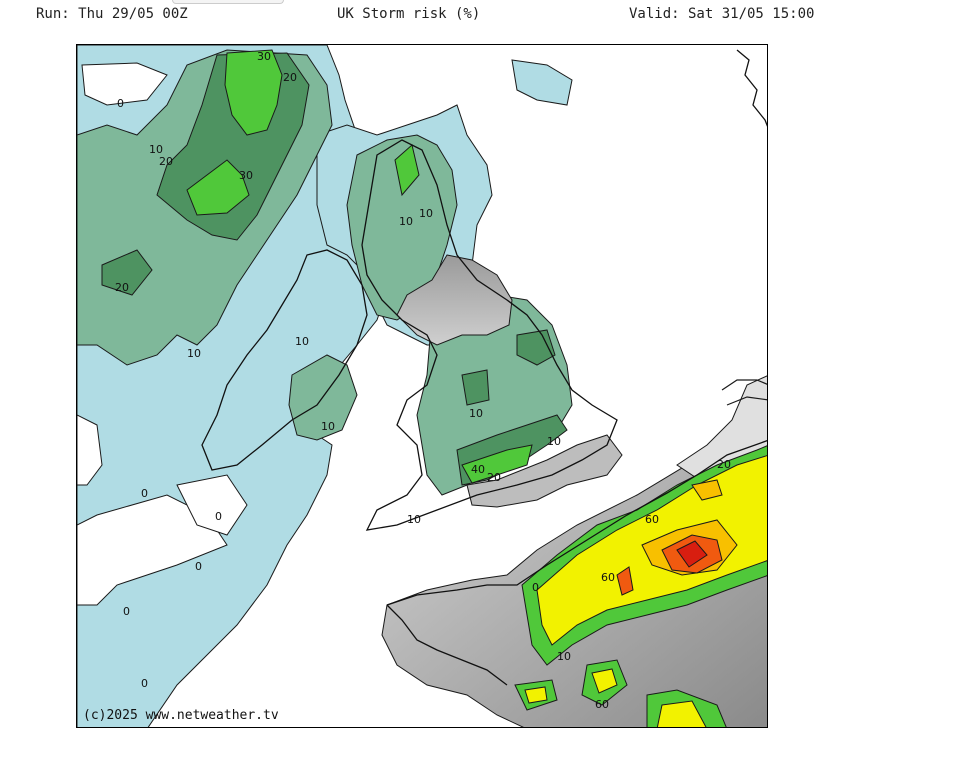 Image resolution: width=980 pixels, height=768 pixels. What do you see at coordinates (127, 272) in the screenshot?
I see `risk-zone-20-small` at bounding box center [127, 272].